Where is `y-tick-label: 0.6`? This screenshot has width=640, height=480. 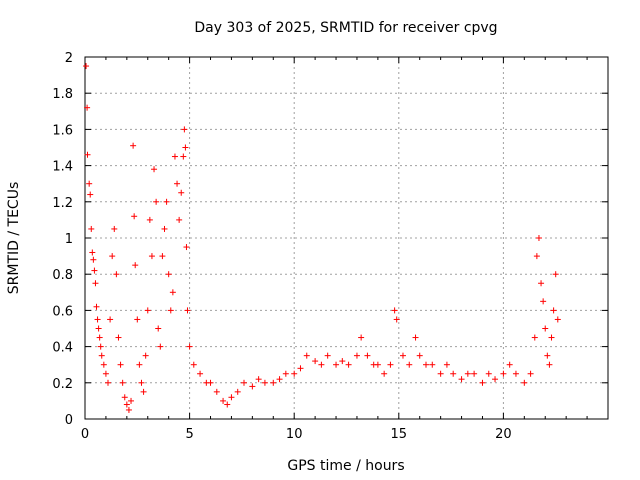 y-tick-label: 0.6 is located at coordinates (62, 311).